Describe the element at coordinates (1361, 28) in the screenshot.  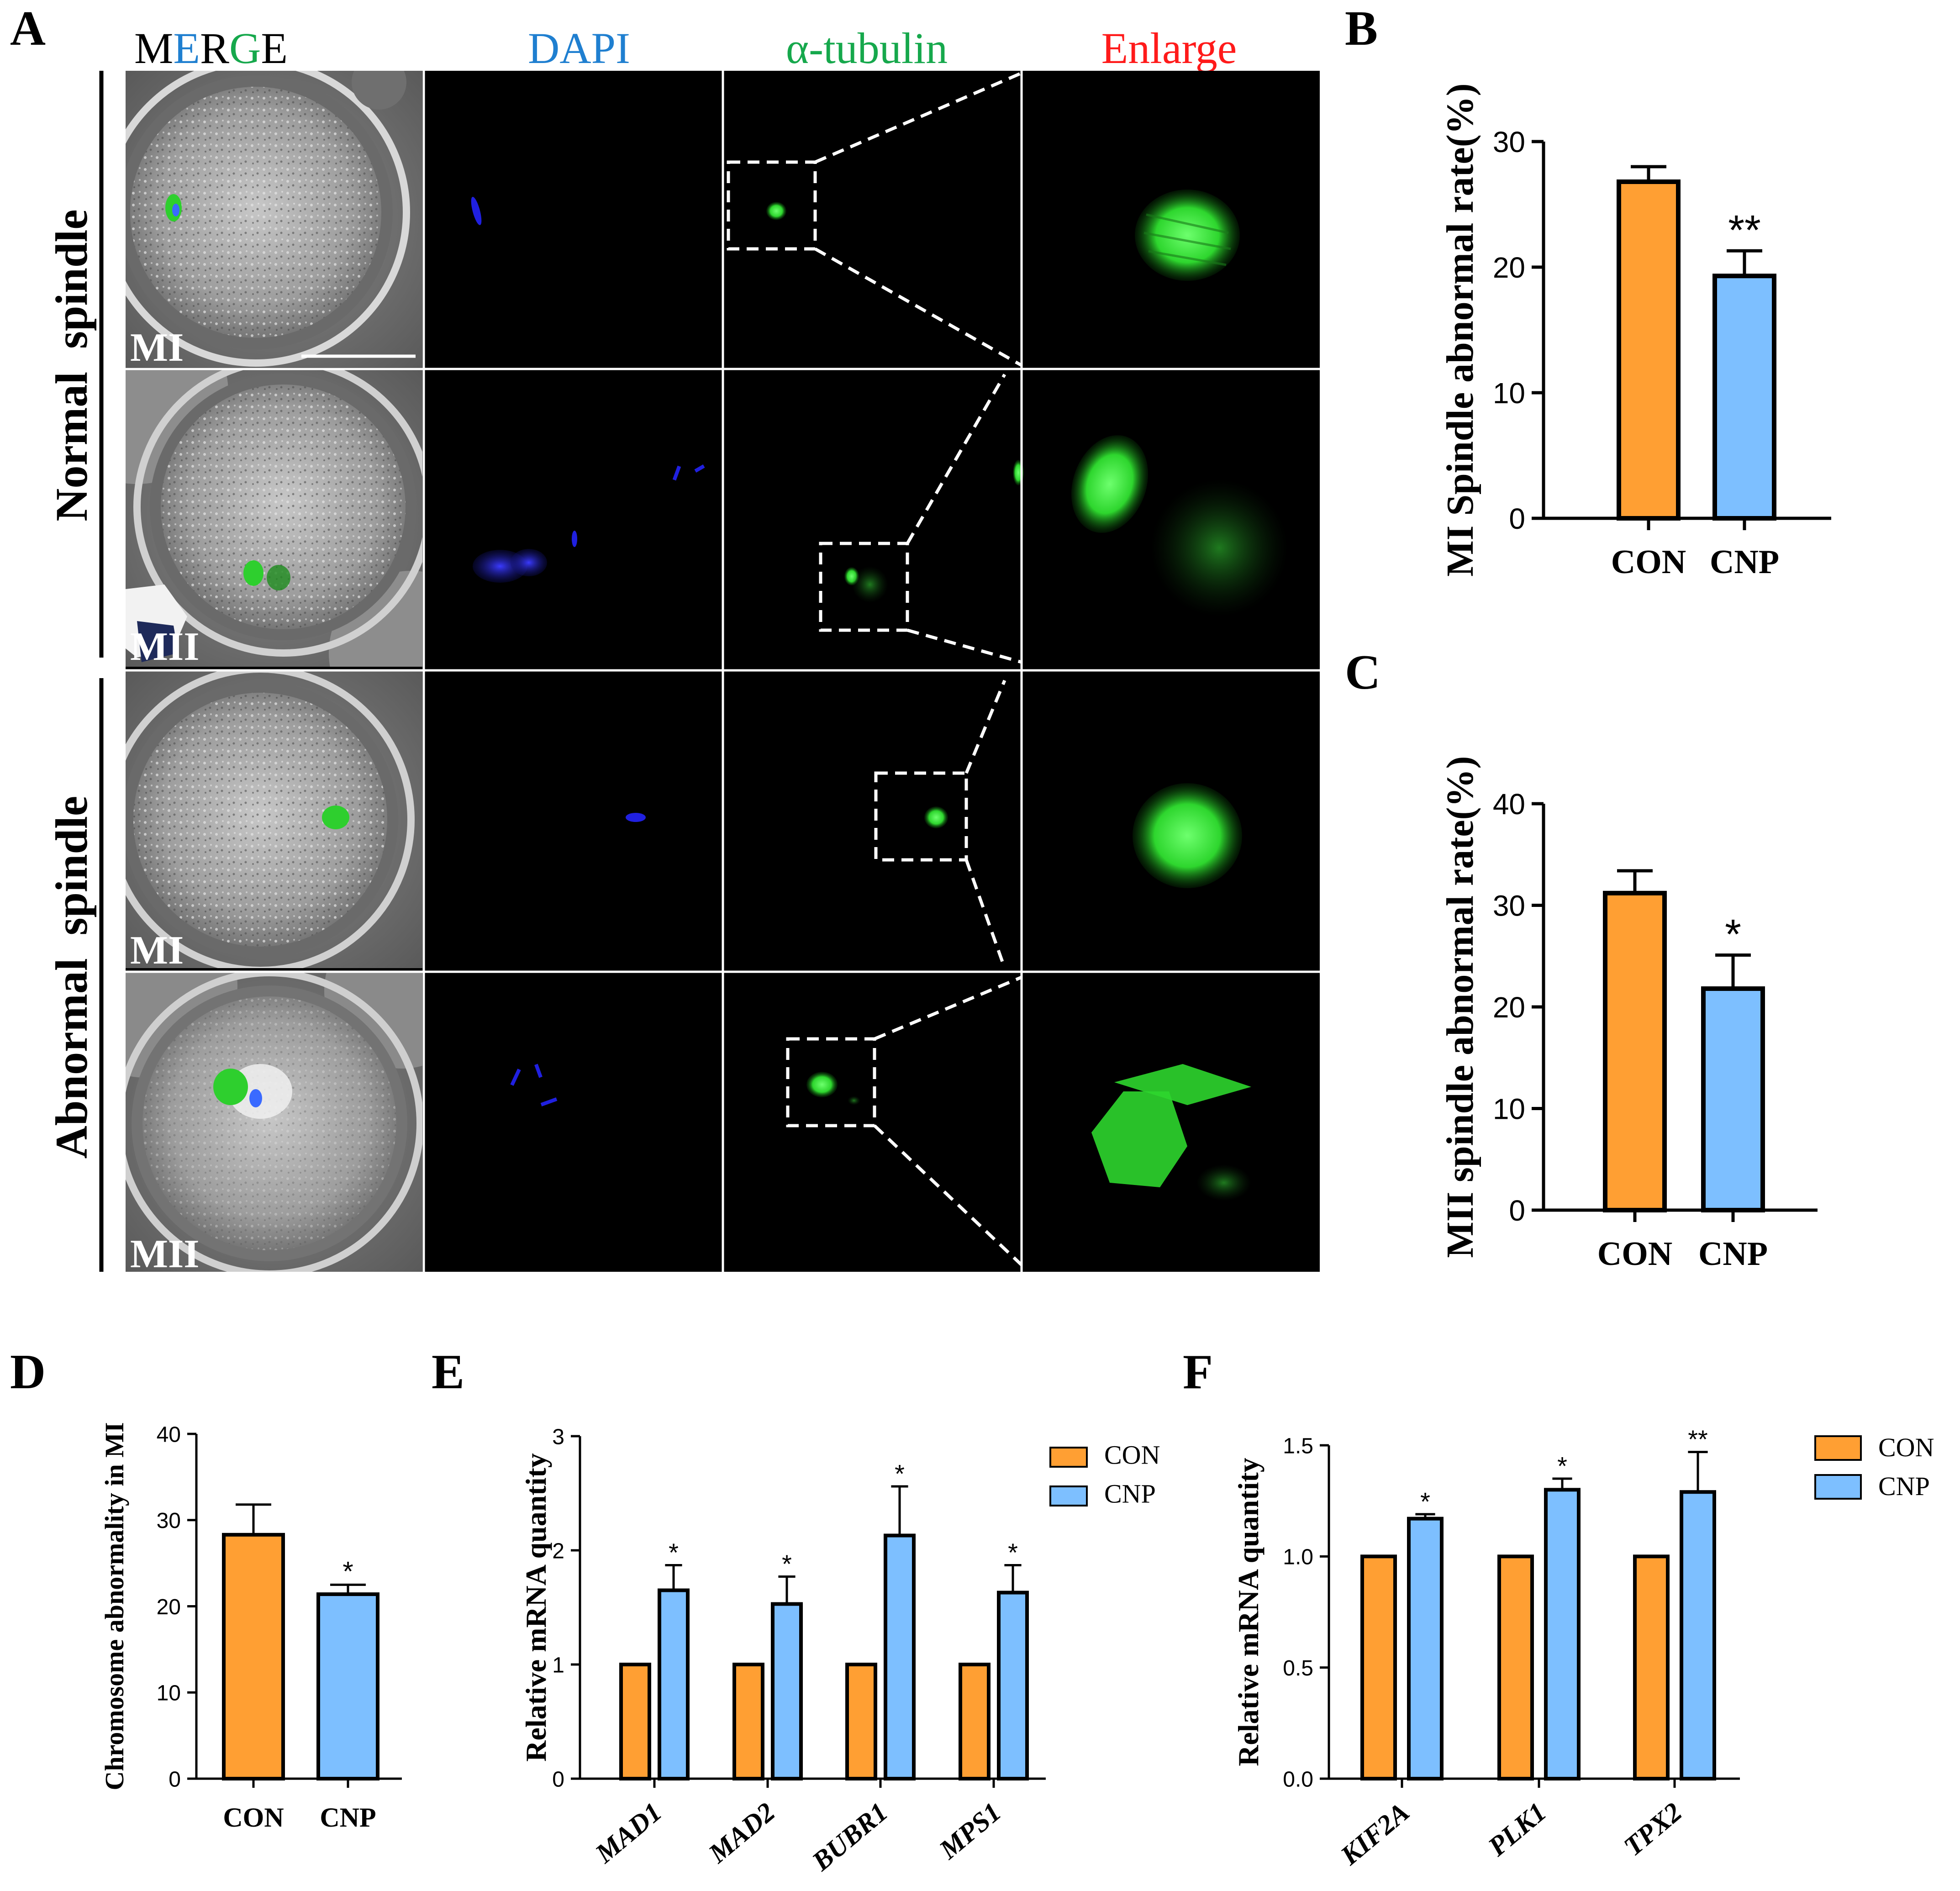
I see `panel-letter: B` at that location.